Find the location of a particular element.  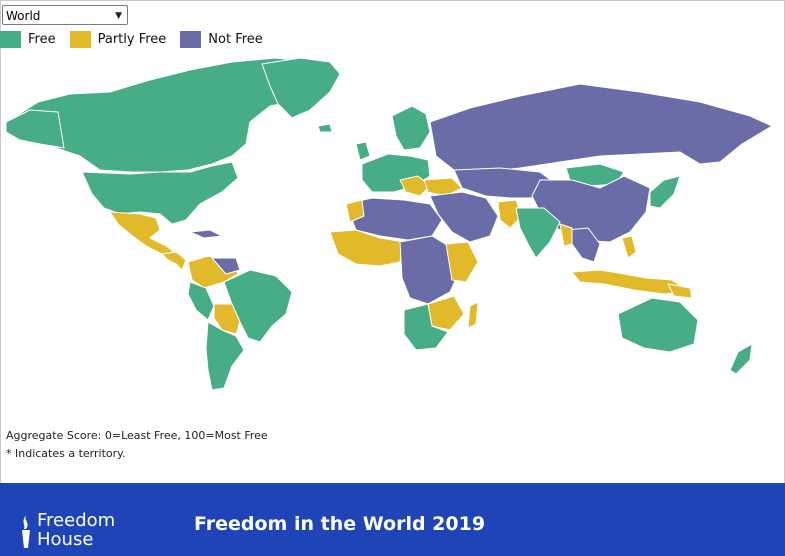

country-japan-korea is located at coordinates (665, 192).